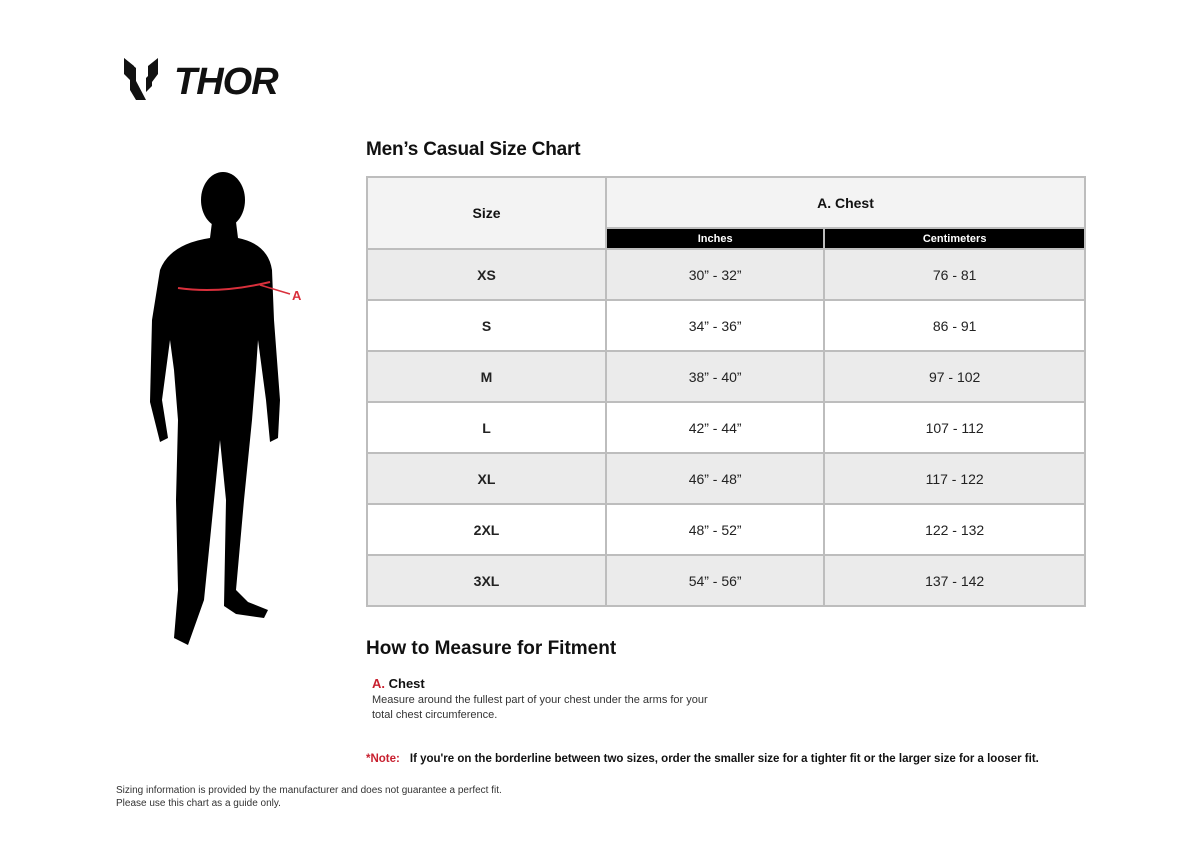 This screenshot has height=860, width=1200. I want to click on cm-cell: 117 - 122, so click(954, 478).